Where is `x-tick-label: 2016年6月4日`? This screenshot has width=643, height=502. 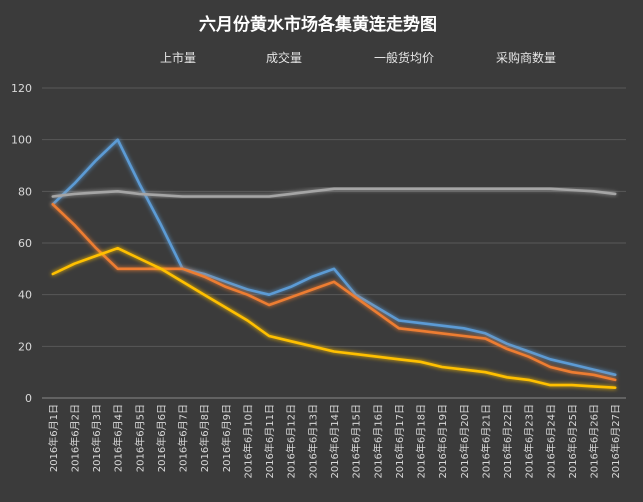
x-tick-label: 2016年6月4日 is located at coordinates (118, 438).